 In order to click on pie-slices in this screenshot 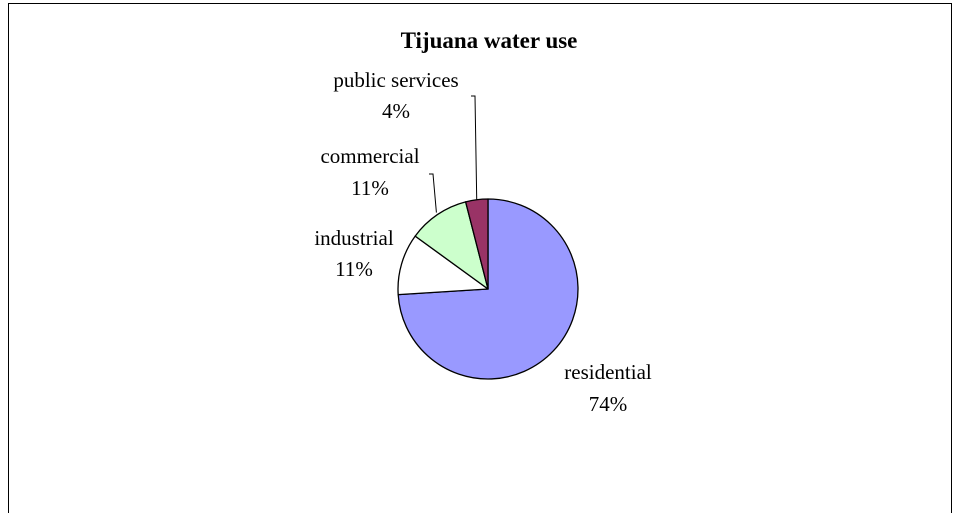, I will do `click(488, 289)`.